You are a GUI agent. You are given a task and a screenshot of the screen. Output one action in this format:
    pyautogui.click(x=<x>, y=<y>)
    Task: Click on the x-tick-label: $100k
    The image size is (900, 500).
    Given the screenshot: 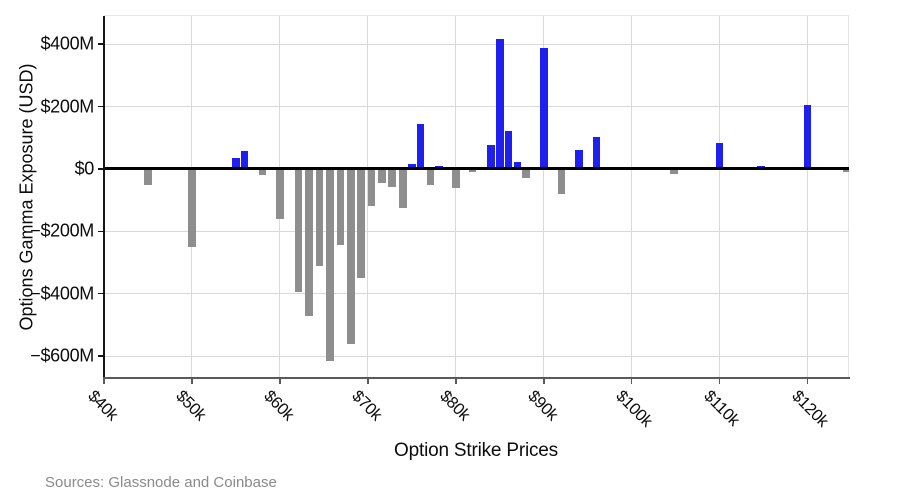 What is the action you would take?
    pyautogui.click(x=634, y=409)
    